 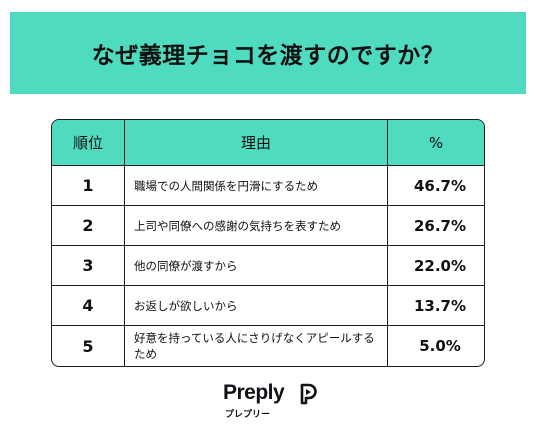 I want to click on header-reason: 理由, so click(x=256, y=143).